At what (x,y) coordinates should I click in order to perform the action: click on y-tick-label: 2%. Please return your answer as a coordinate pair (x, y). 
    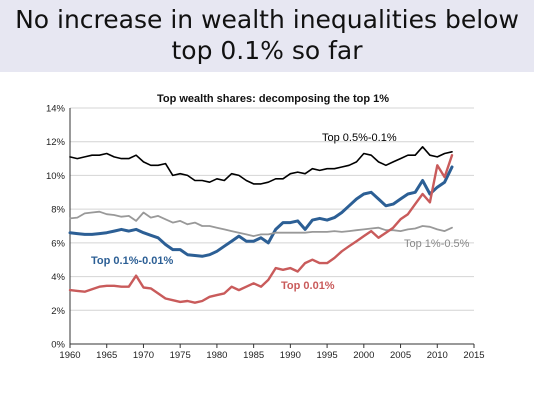
    Looking at the image, I should click on (58, 311).